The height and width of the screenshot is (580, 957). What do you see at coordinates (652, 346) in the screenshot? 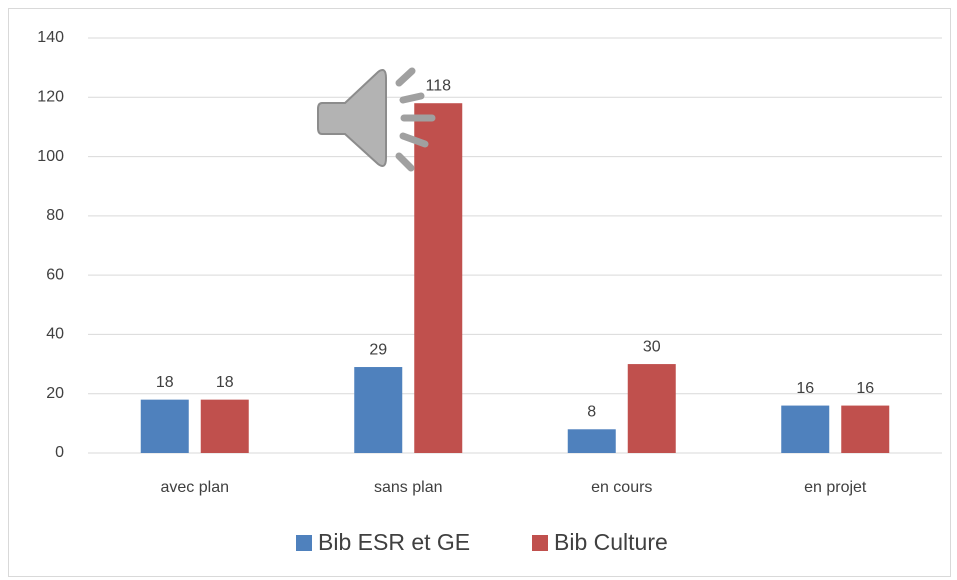
I see `data-label: 30` at bounding box center [652, 346].